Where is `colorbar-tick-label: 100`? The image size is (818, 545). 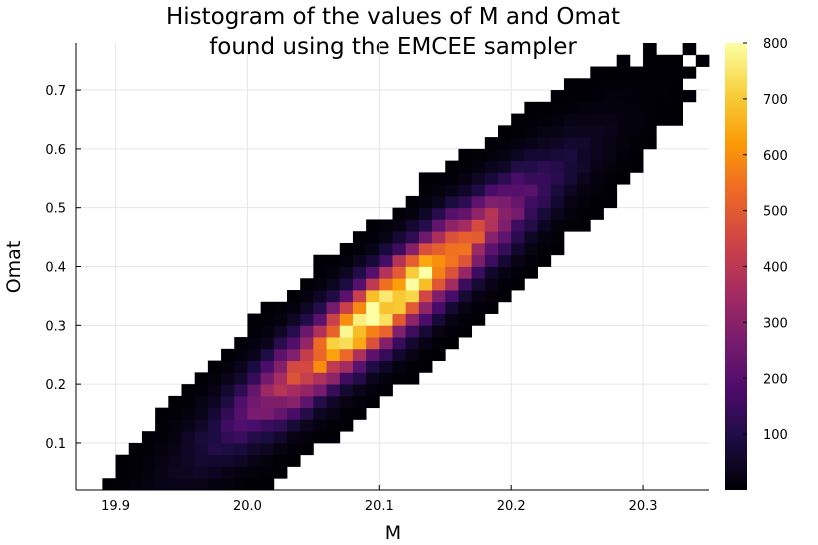 colorbar-tick-label: 100 is located at coordinates (775, 435).